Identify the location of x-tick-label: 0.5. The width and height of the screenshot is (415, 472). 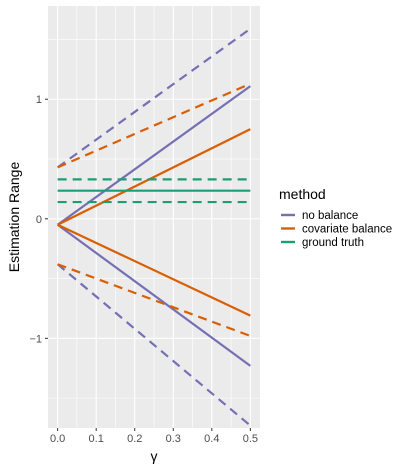
(250, 439).